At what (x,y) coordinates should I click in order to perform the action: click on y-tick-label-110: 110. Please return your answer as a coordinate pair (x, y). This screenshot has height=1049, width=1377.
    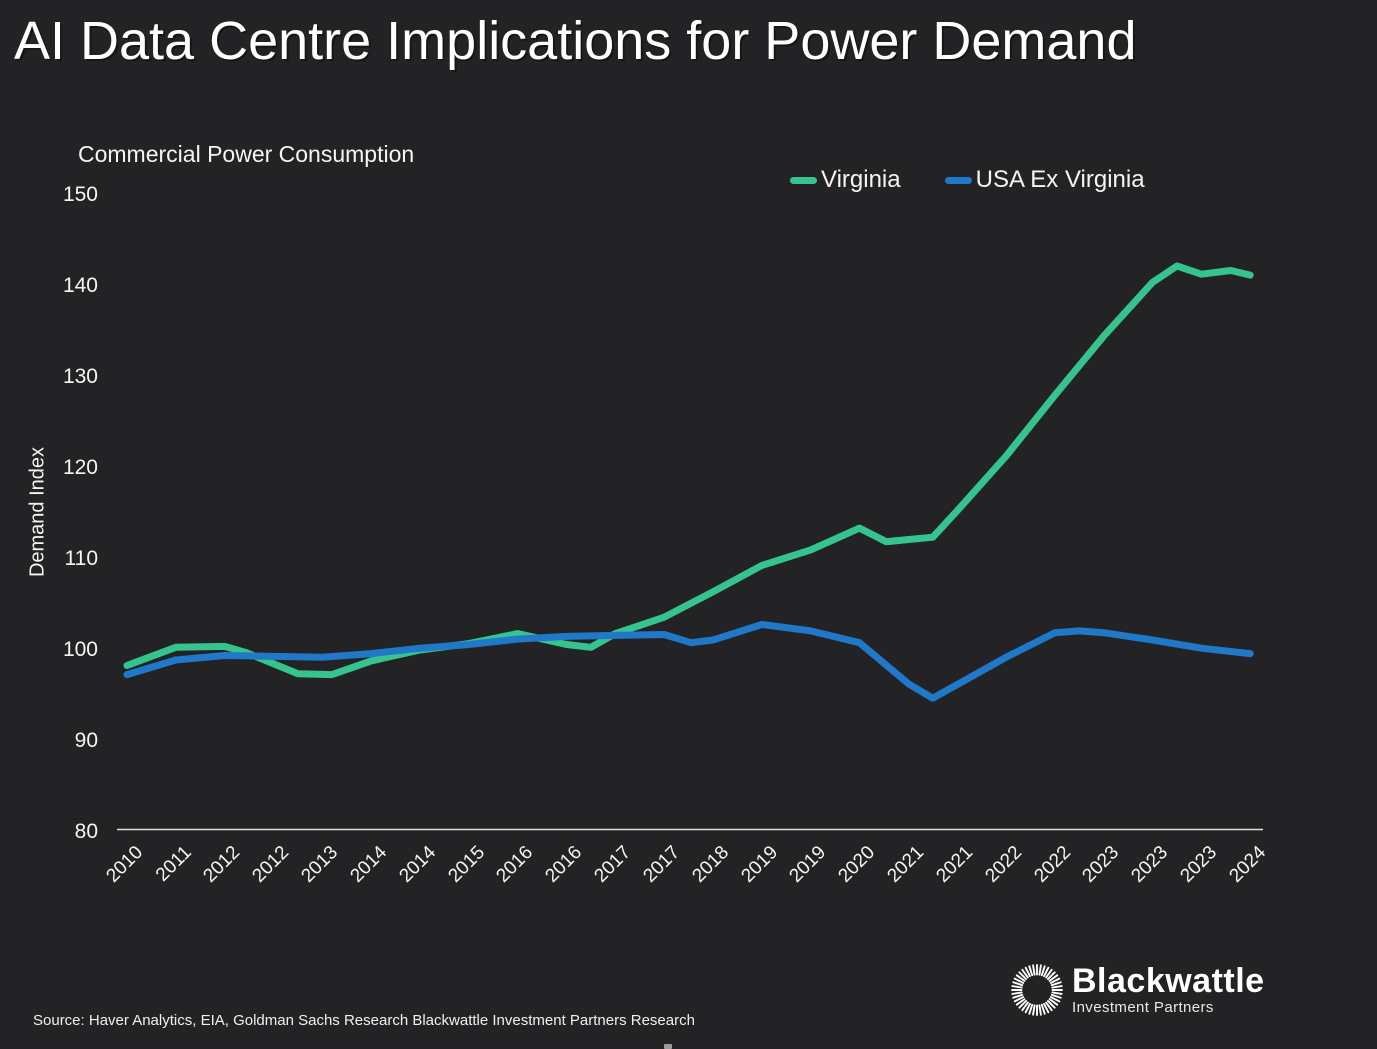
    Looking at the image, I should click on (81, 558).